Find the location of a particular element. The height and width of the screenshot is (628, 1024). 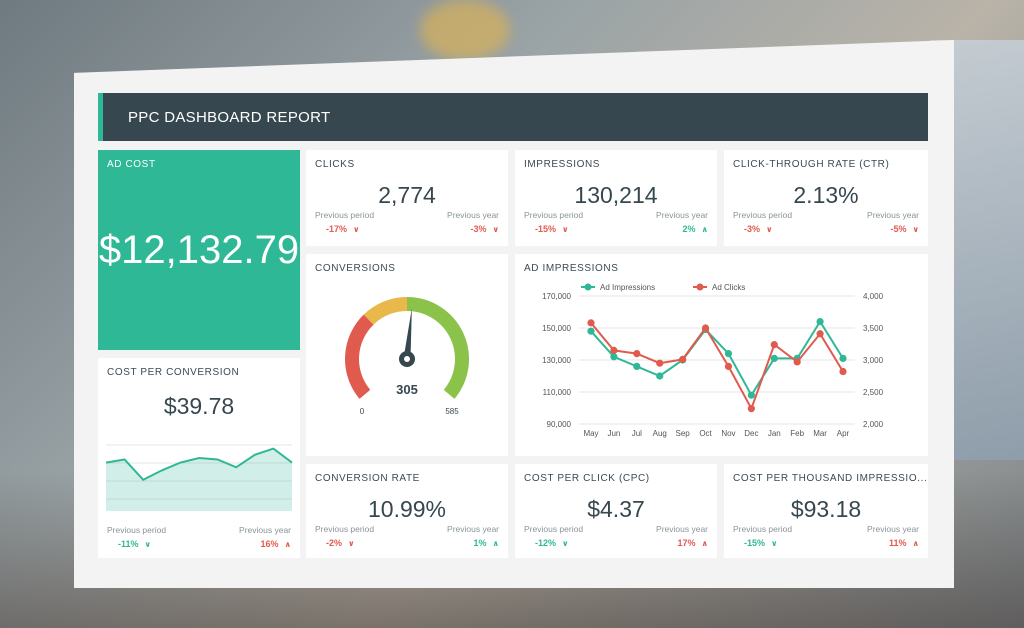

cpm-value: $93.18 is located at coordinates (826, 509).